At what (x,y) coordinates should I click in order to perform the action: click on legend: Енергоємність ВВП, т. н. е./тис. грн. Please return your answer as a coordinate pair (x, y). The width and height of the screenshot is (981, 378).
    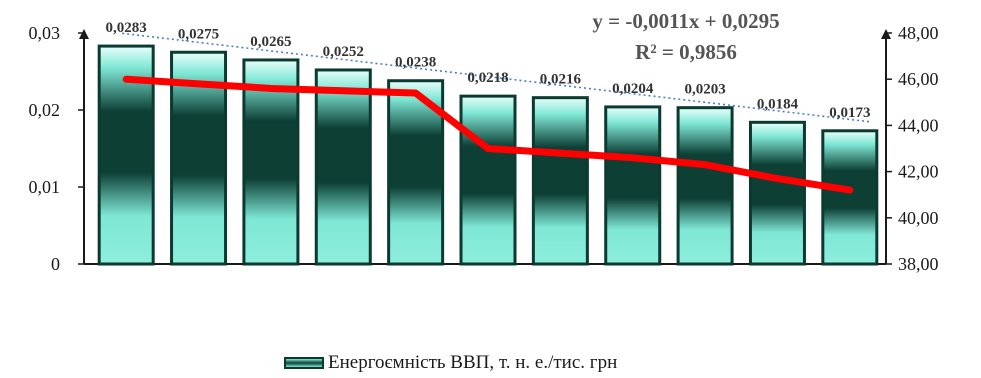
    Looking at the image, I should click on (450, 363).